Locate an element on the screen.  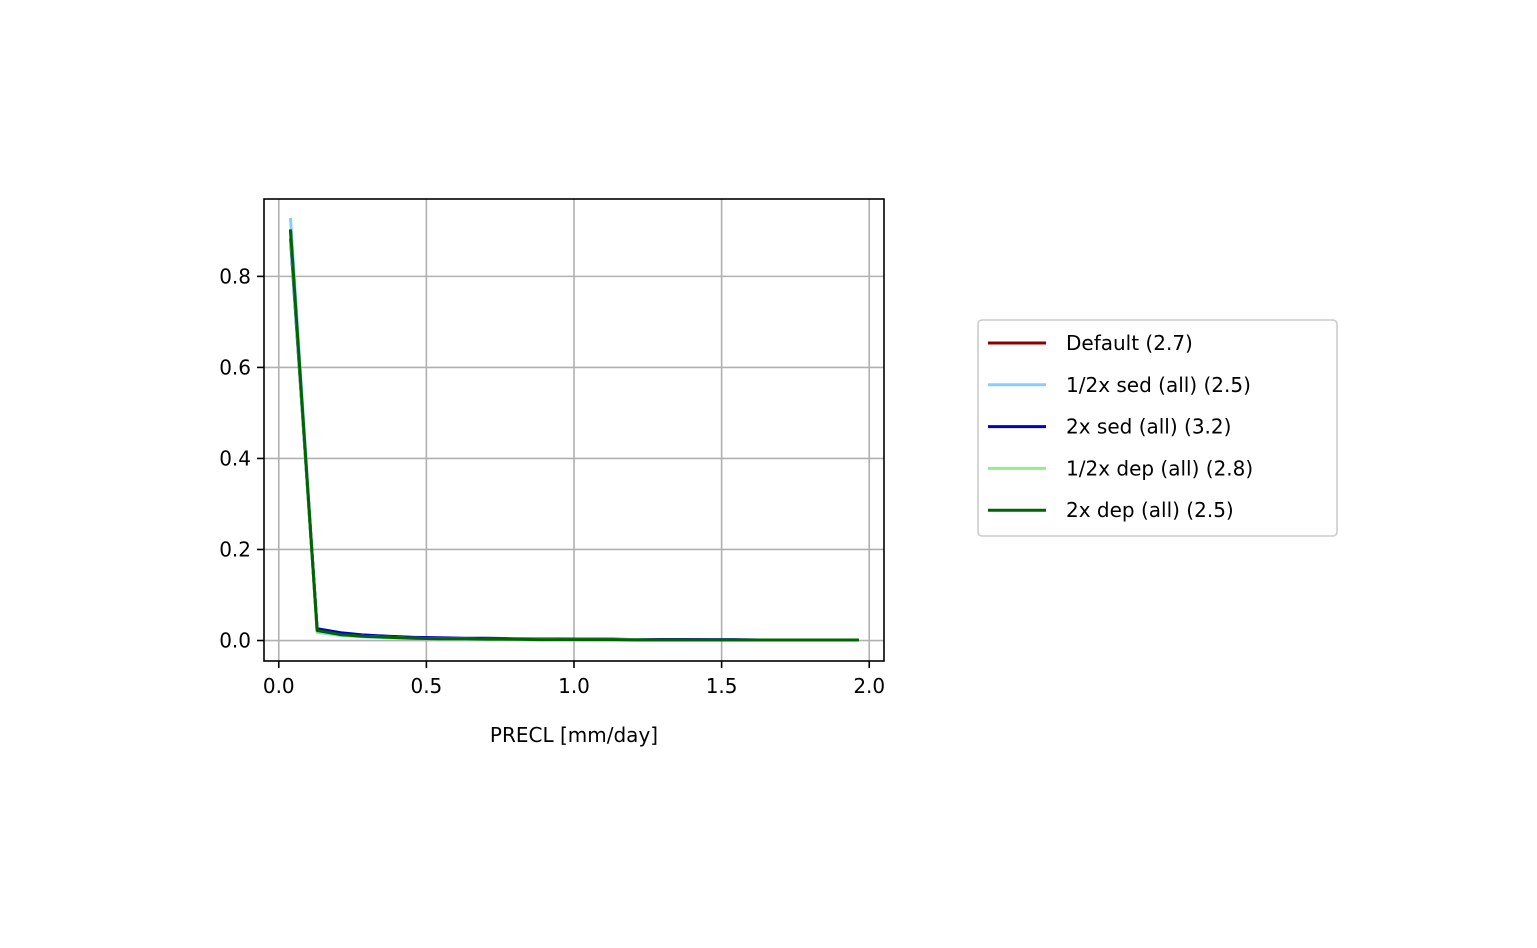
y-axis: 0.0 0.2 0.4 0.6 0.8 is located at coordinates (241, 458).